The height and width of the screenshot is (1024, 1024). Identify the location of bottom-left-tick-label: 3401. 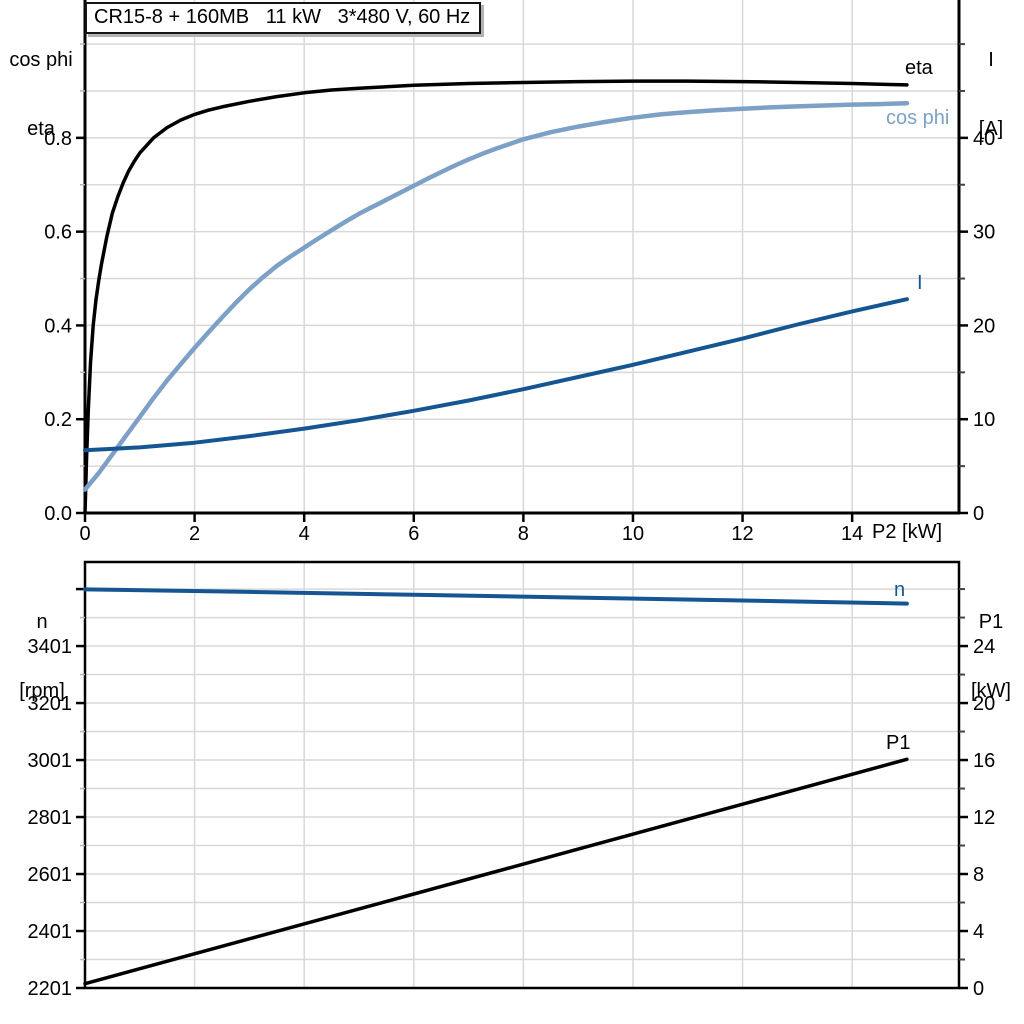
(50, 647).